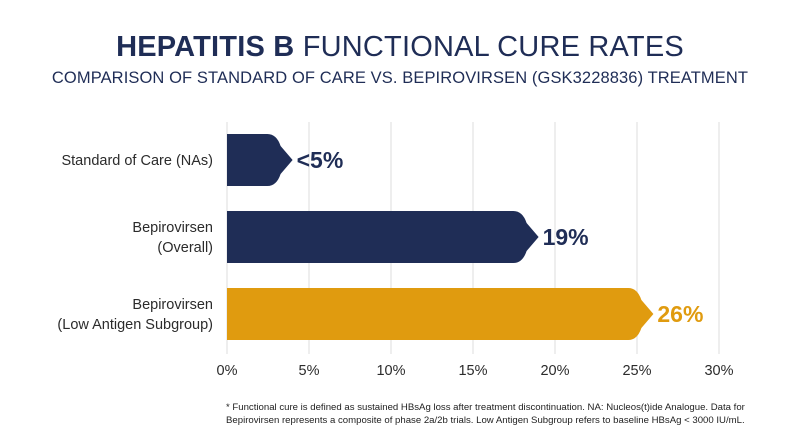 This screenshot has height=447, width=800. Describe the element at coordinates (636, 371) in the screenshot. I see `x-tick-label: 25%` at that location.